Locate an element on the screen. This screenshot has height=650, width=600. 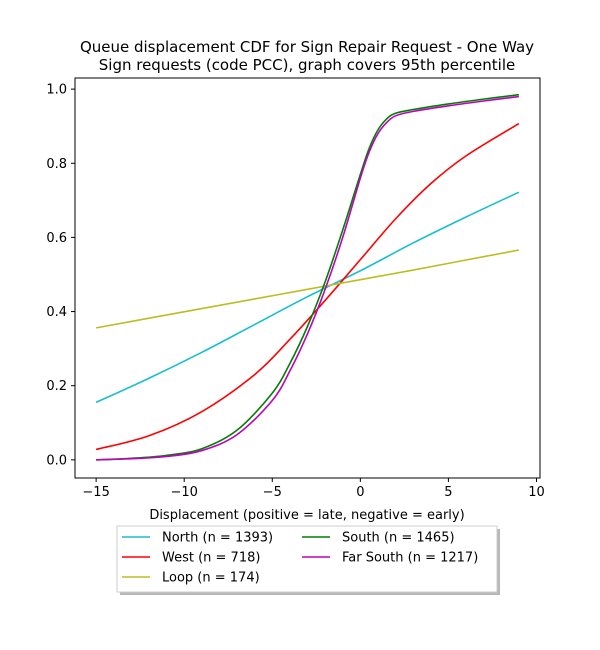
y-tick-label: 1.0 is located at coordinates (56, 90).